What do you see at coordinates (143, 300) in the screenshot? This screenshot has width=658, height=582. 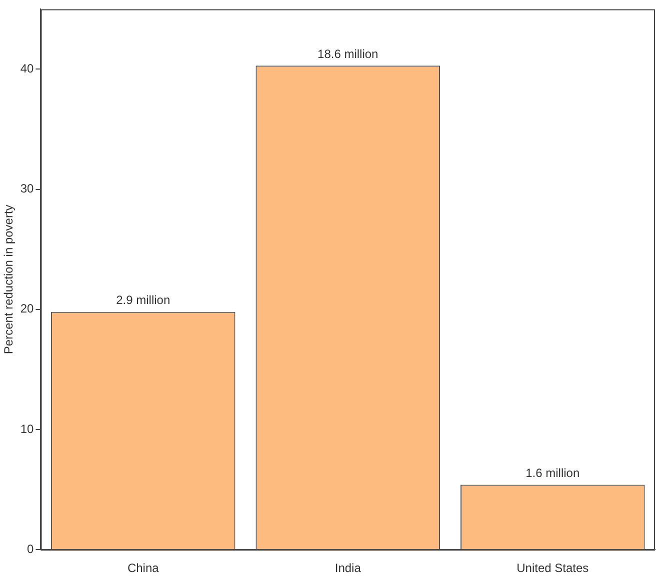 I see `annotation: 2.9 million` at bounding box center [143, 300].